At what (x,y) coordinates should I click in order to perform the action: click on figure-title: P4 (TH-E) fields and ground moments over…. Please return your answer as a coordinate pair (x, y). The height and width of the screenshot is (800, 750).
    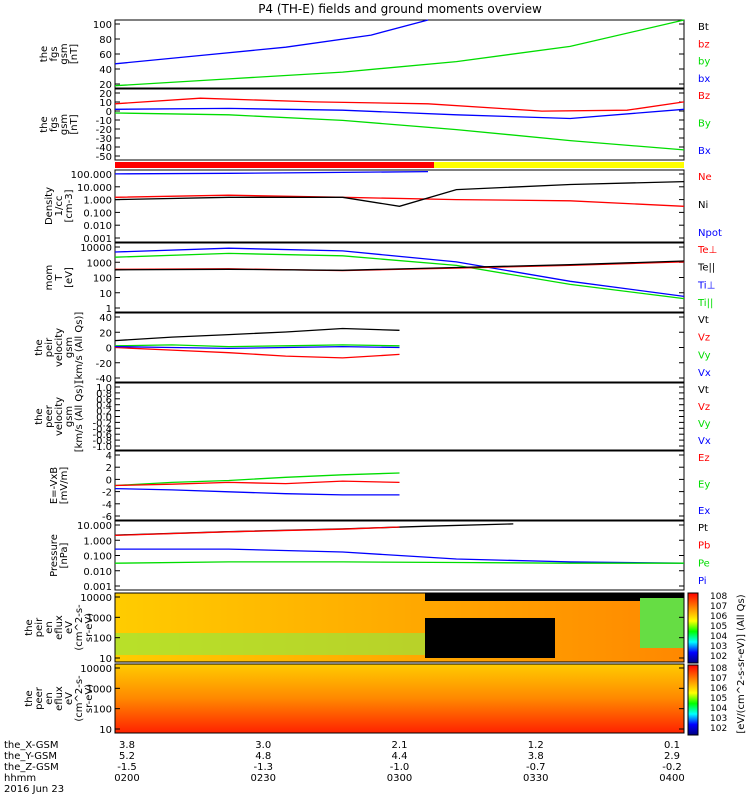
    Looking at the image, I should click on (400, 9).